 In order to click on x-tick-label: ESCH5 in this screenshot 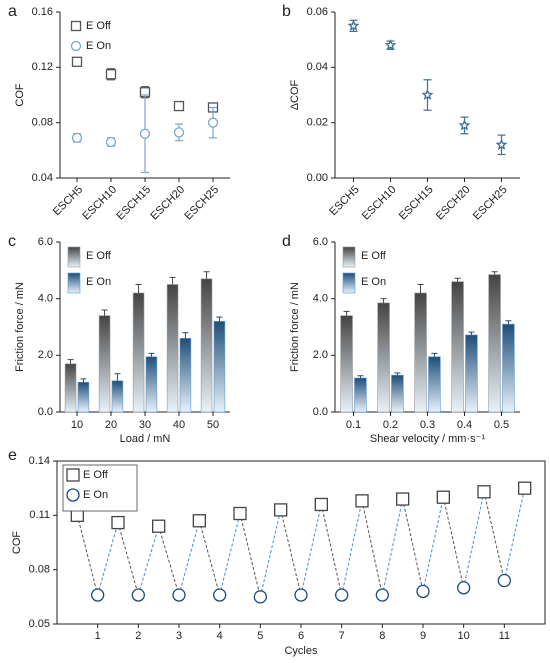, I will do `click(344, 201)`.